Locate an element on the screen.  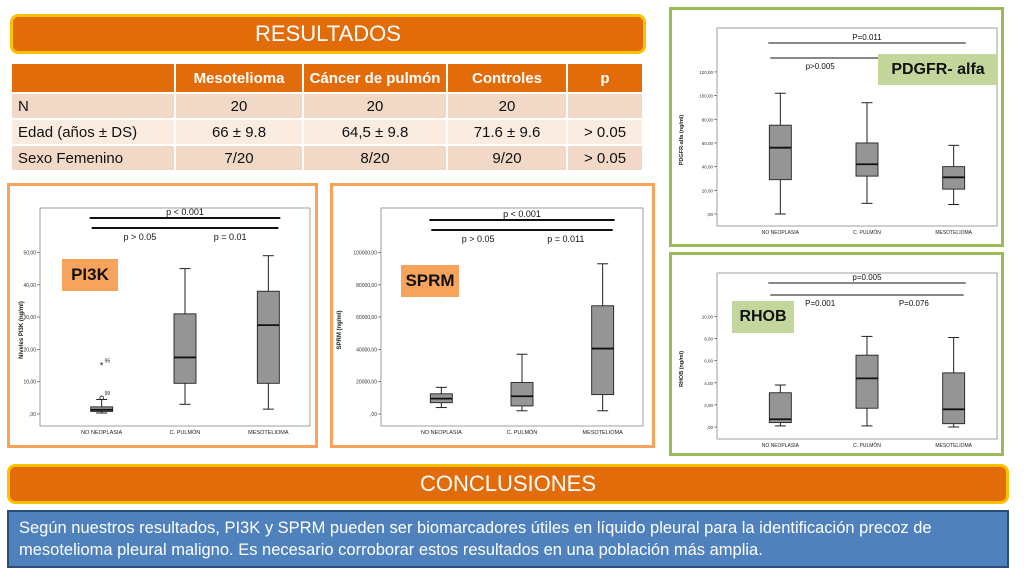
y-tick-label: 8,00 is located at coordinates (708, 339).